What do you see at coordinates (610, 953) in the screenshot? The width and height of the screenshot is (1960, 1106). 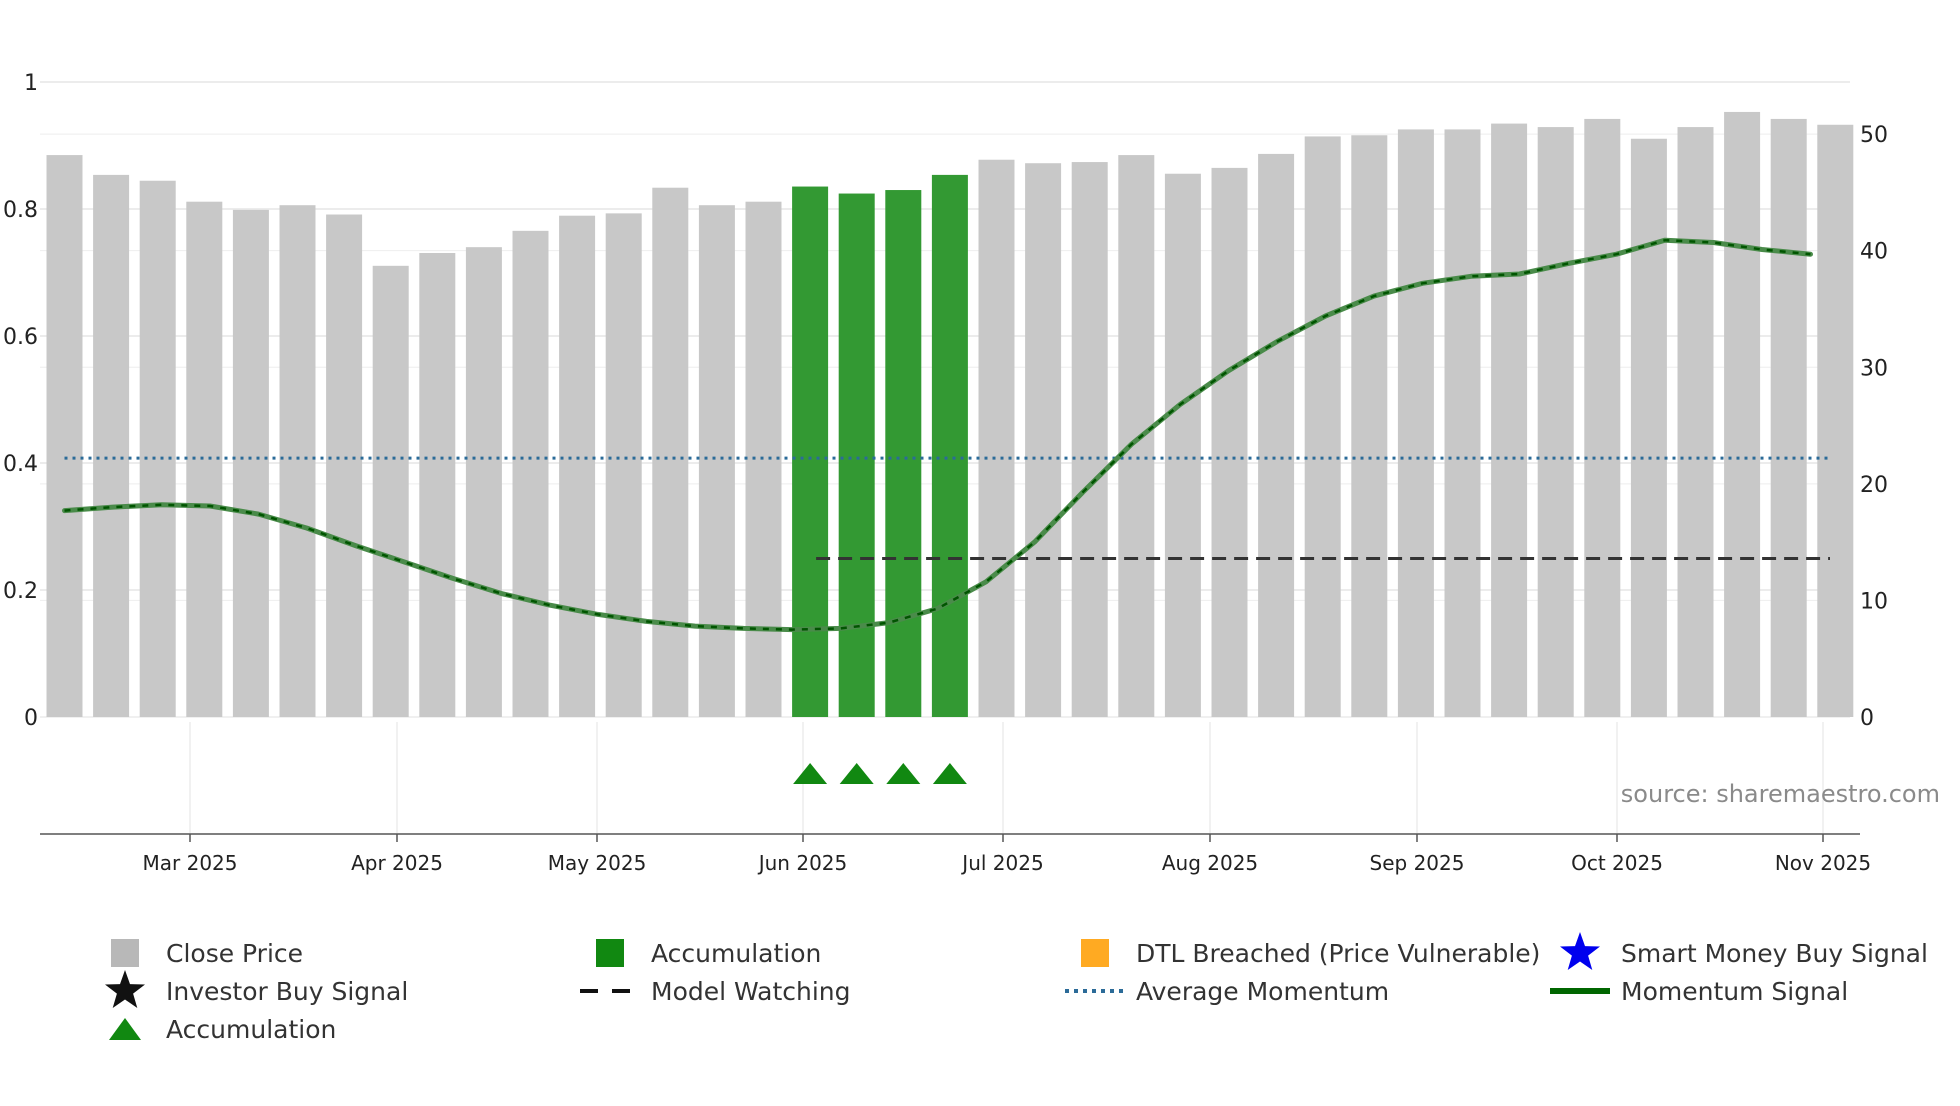 I see `accumulation-bar-swatch` at bounding box center [610, 953].